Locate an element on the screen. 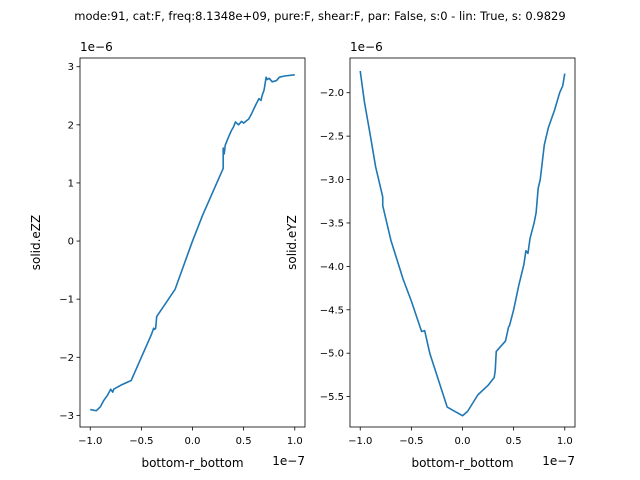  y-tick-label: −3.0 is located at coordinates (332, 180).